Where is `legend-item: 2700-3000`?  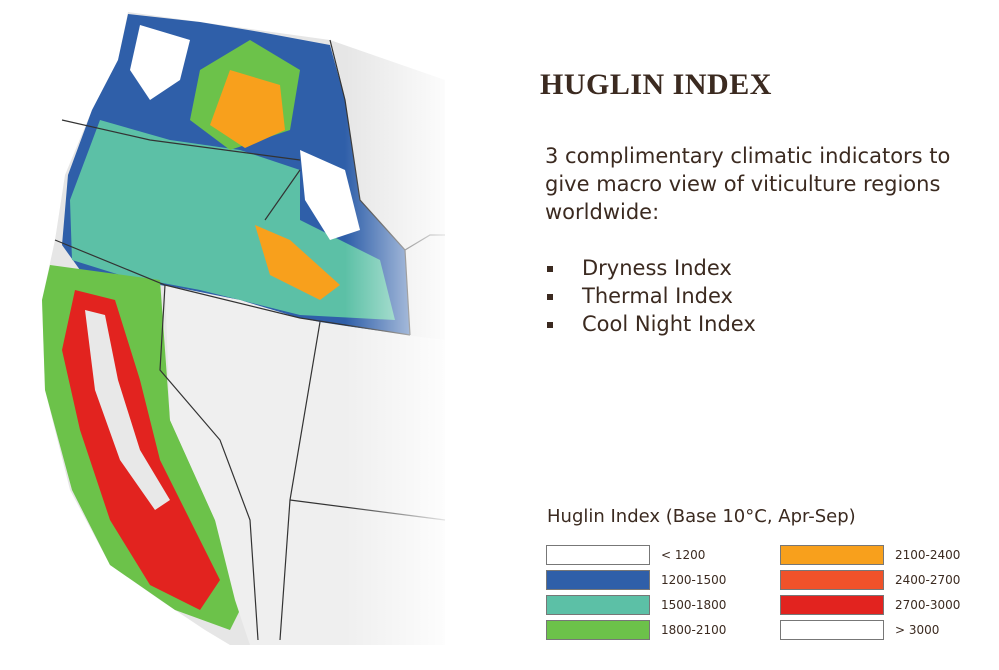 legend-item: 2700-3000 is located at coordinates (870, 605).